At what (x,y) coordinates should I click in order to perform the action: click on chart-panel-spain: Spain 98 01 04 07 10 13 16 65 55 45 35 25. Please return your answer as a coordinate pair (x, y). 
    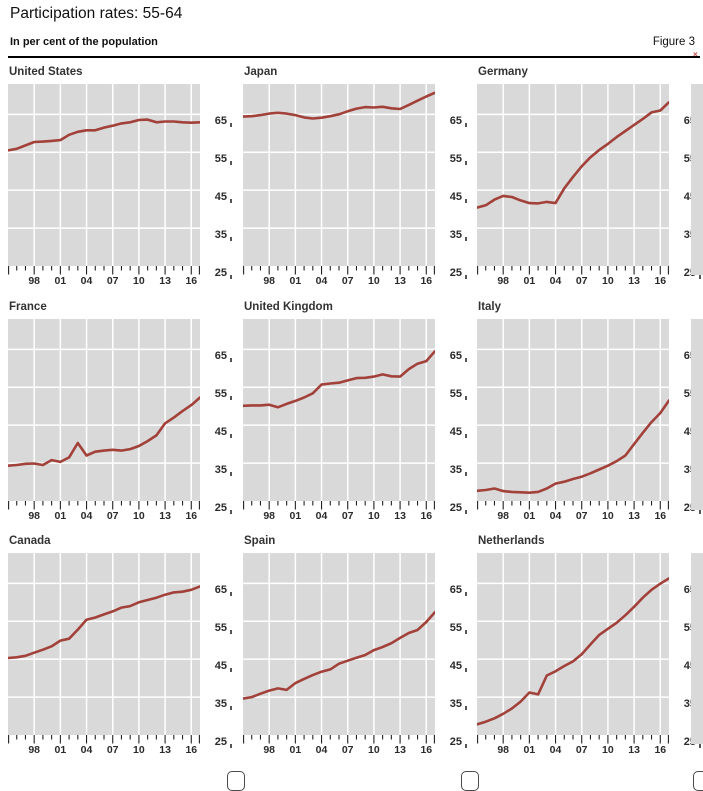
    Looking at the image, I should click on (352, 644).